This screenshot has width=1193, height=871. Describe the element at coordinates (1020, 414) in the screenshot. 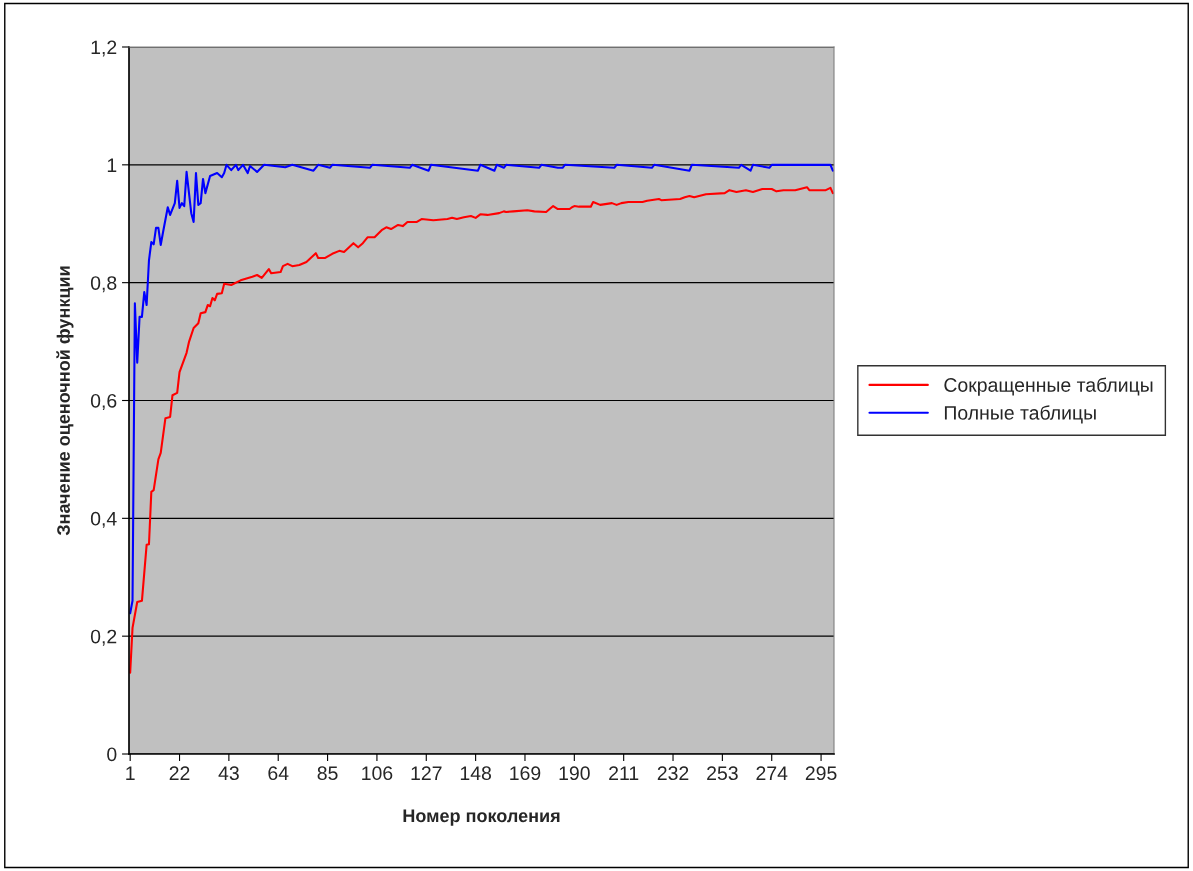

I see `legend-label: Полные таблицы` at that location.